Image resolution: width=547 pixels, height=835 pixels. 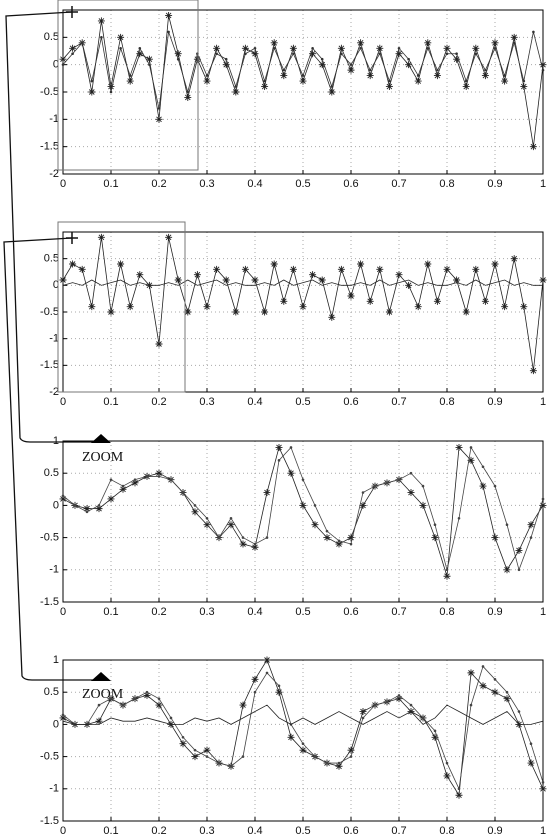 I want to click on x-tick-label: 0.8, so click(x=446, y=830).